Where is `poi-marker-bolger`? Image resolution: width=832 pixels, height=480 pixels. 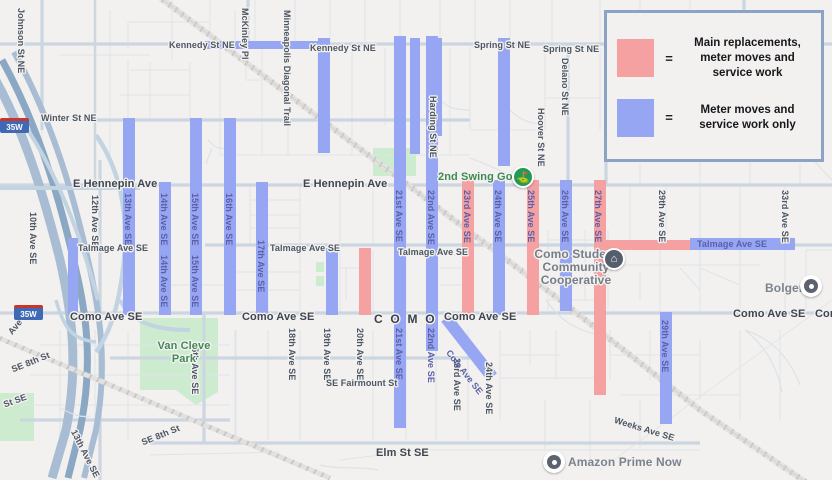
poi-marker-bolger is located at coordinates (811, 288).